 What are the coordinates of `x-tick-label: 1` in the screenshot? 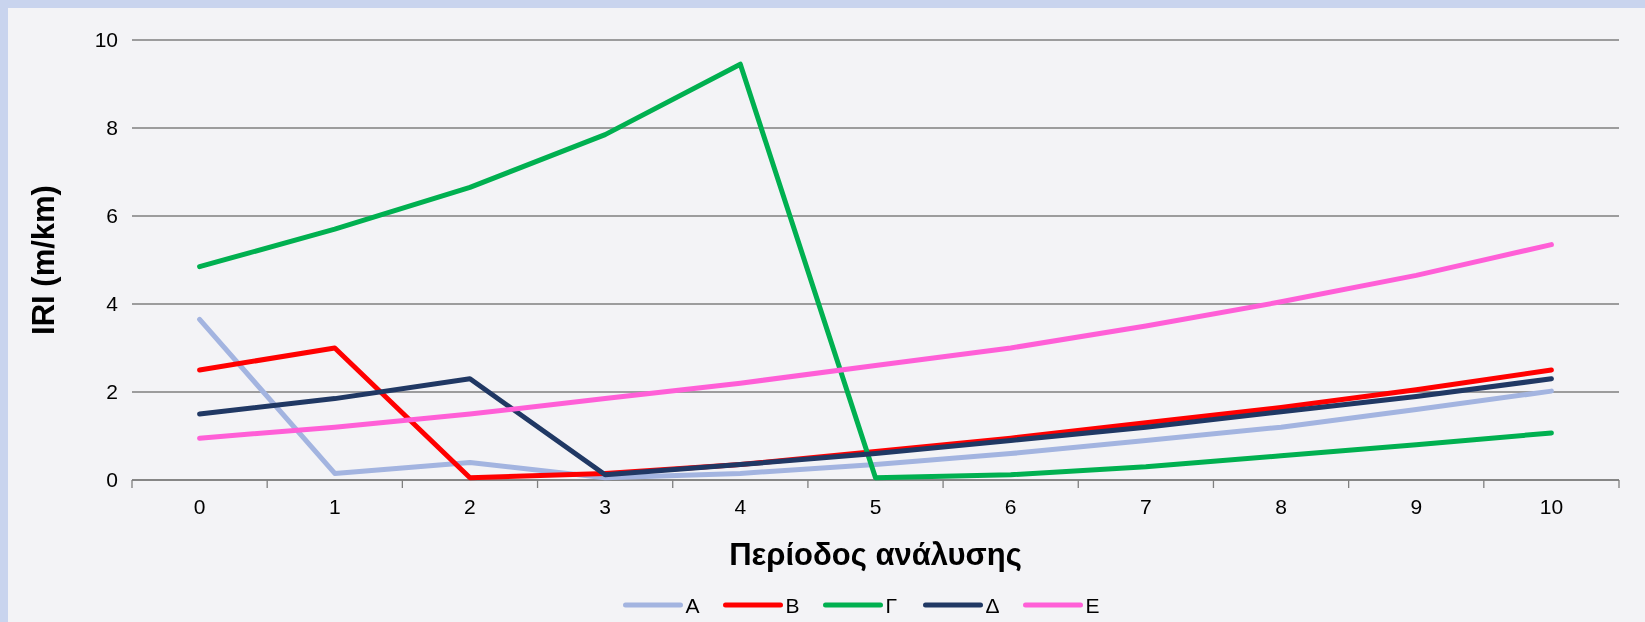 It's located at (334, 506).